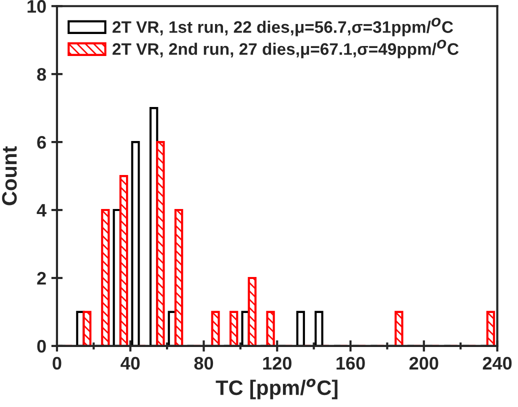  I want to click on x-tick-label: 40, so click(130, 363).